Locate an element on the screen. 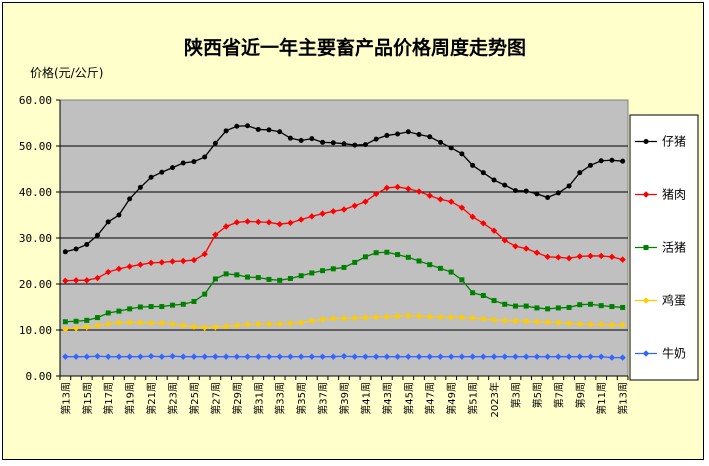 This screenshot has height=466, width=709. legend-swatch-marker is located at coordinates (646, 194).